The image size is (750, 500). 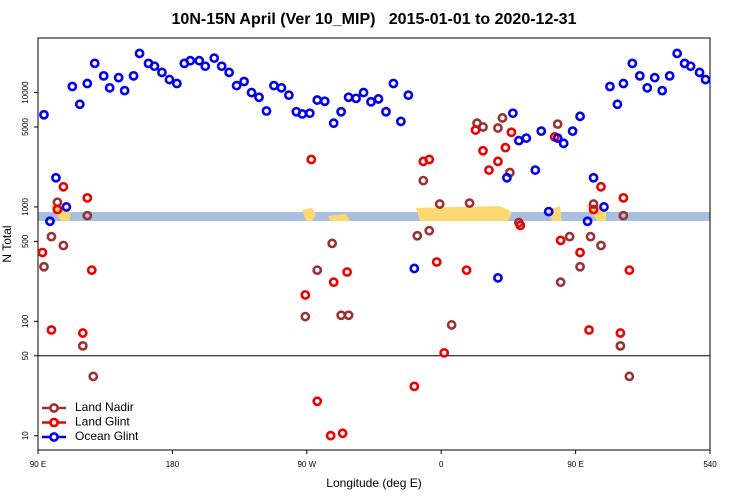 I want to click on x-axis-label: Longitude (deg E), so click(x=373, y=483).